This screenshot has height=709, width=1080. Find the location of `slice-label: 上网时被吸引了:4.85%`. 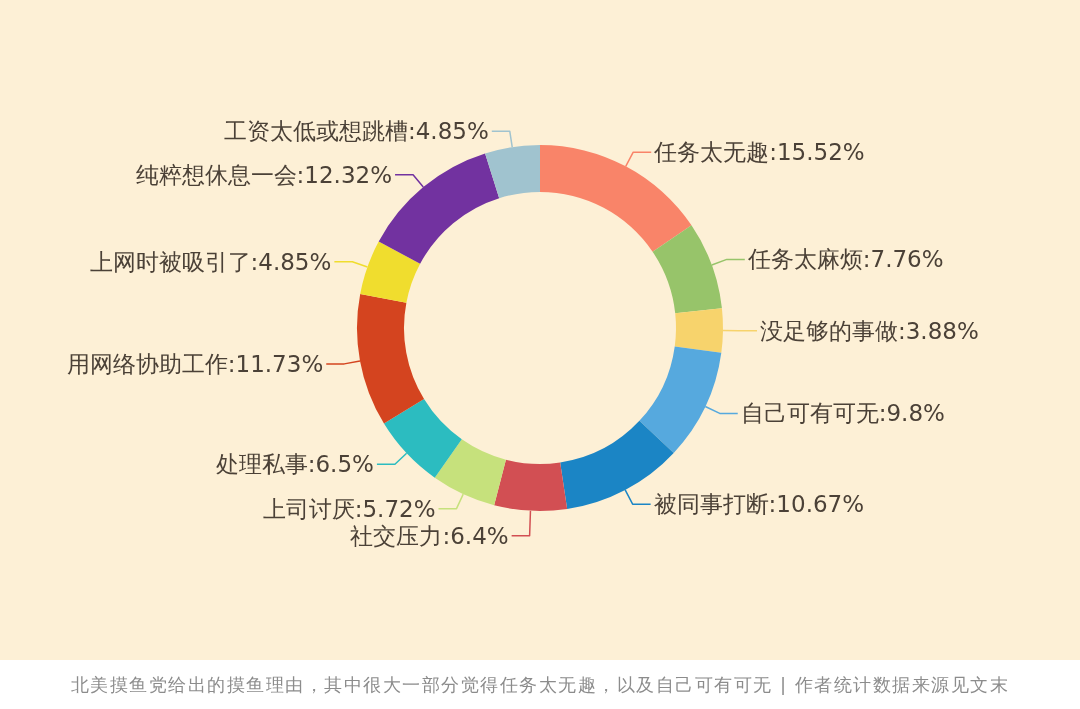

slice-label: 上网时被吸引了:4.85% is located at coordinates (210, 261).